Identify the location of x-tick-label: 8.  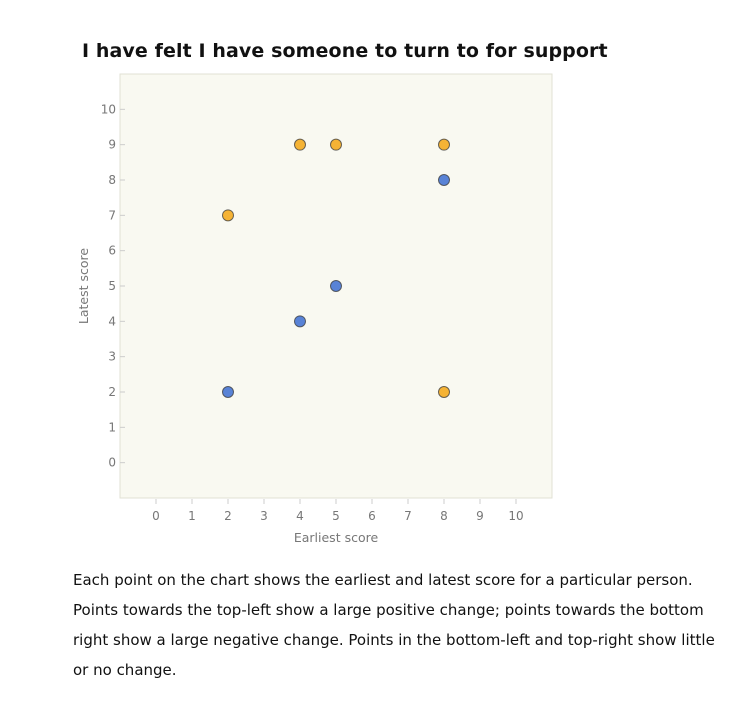
(444, 516).